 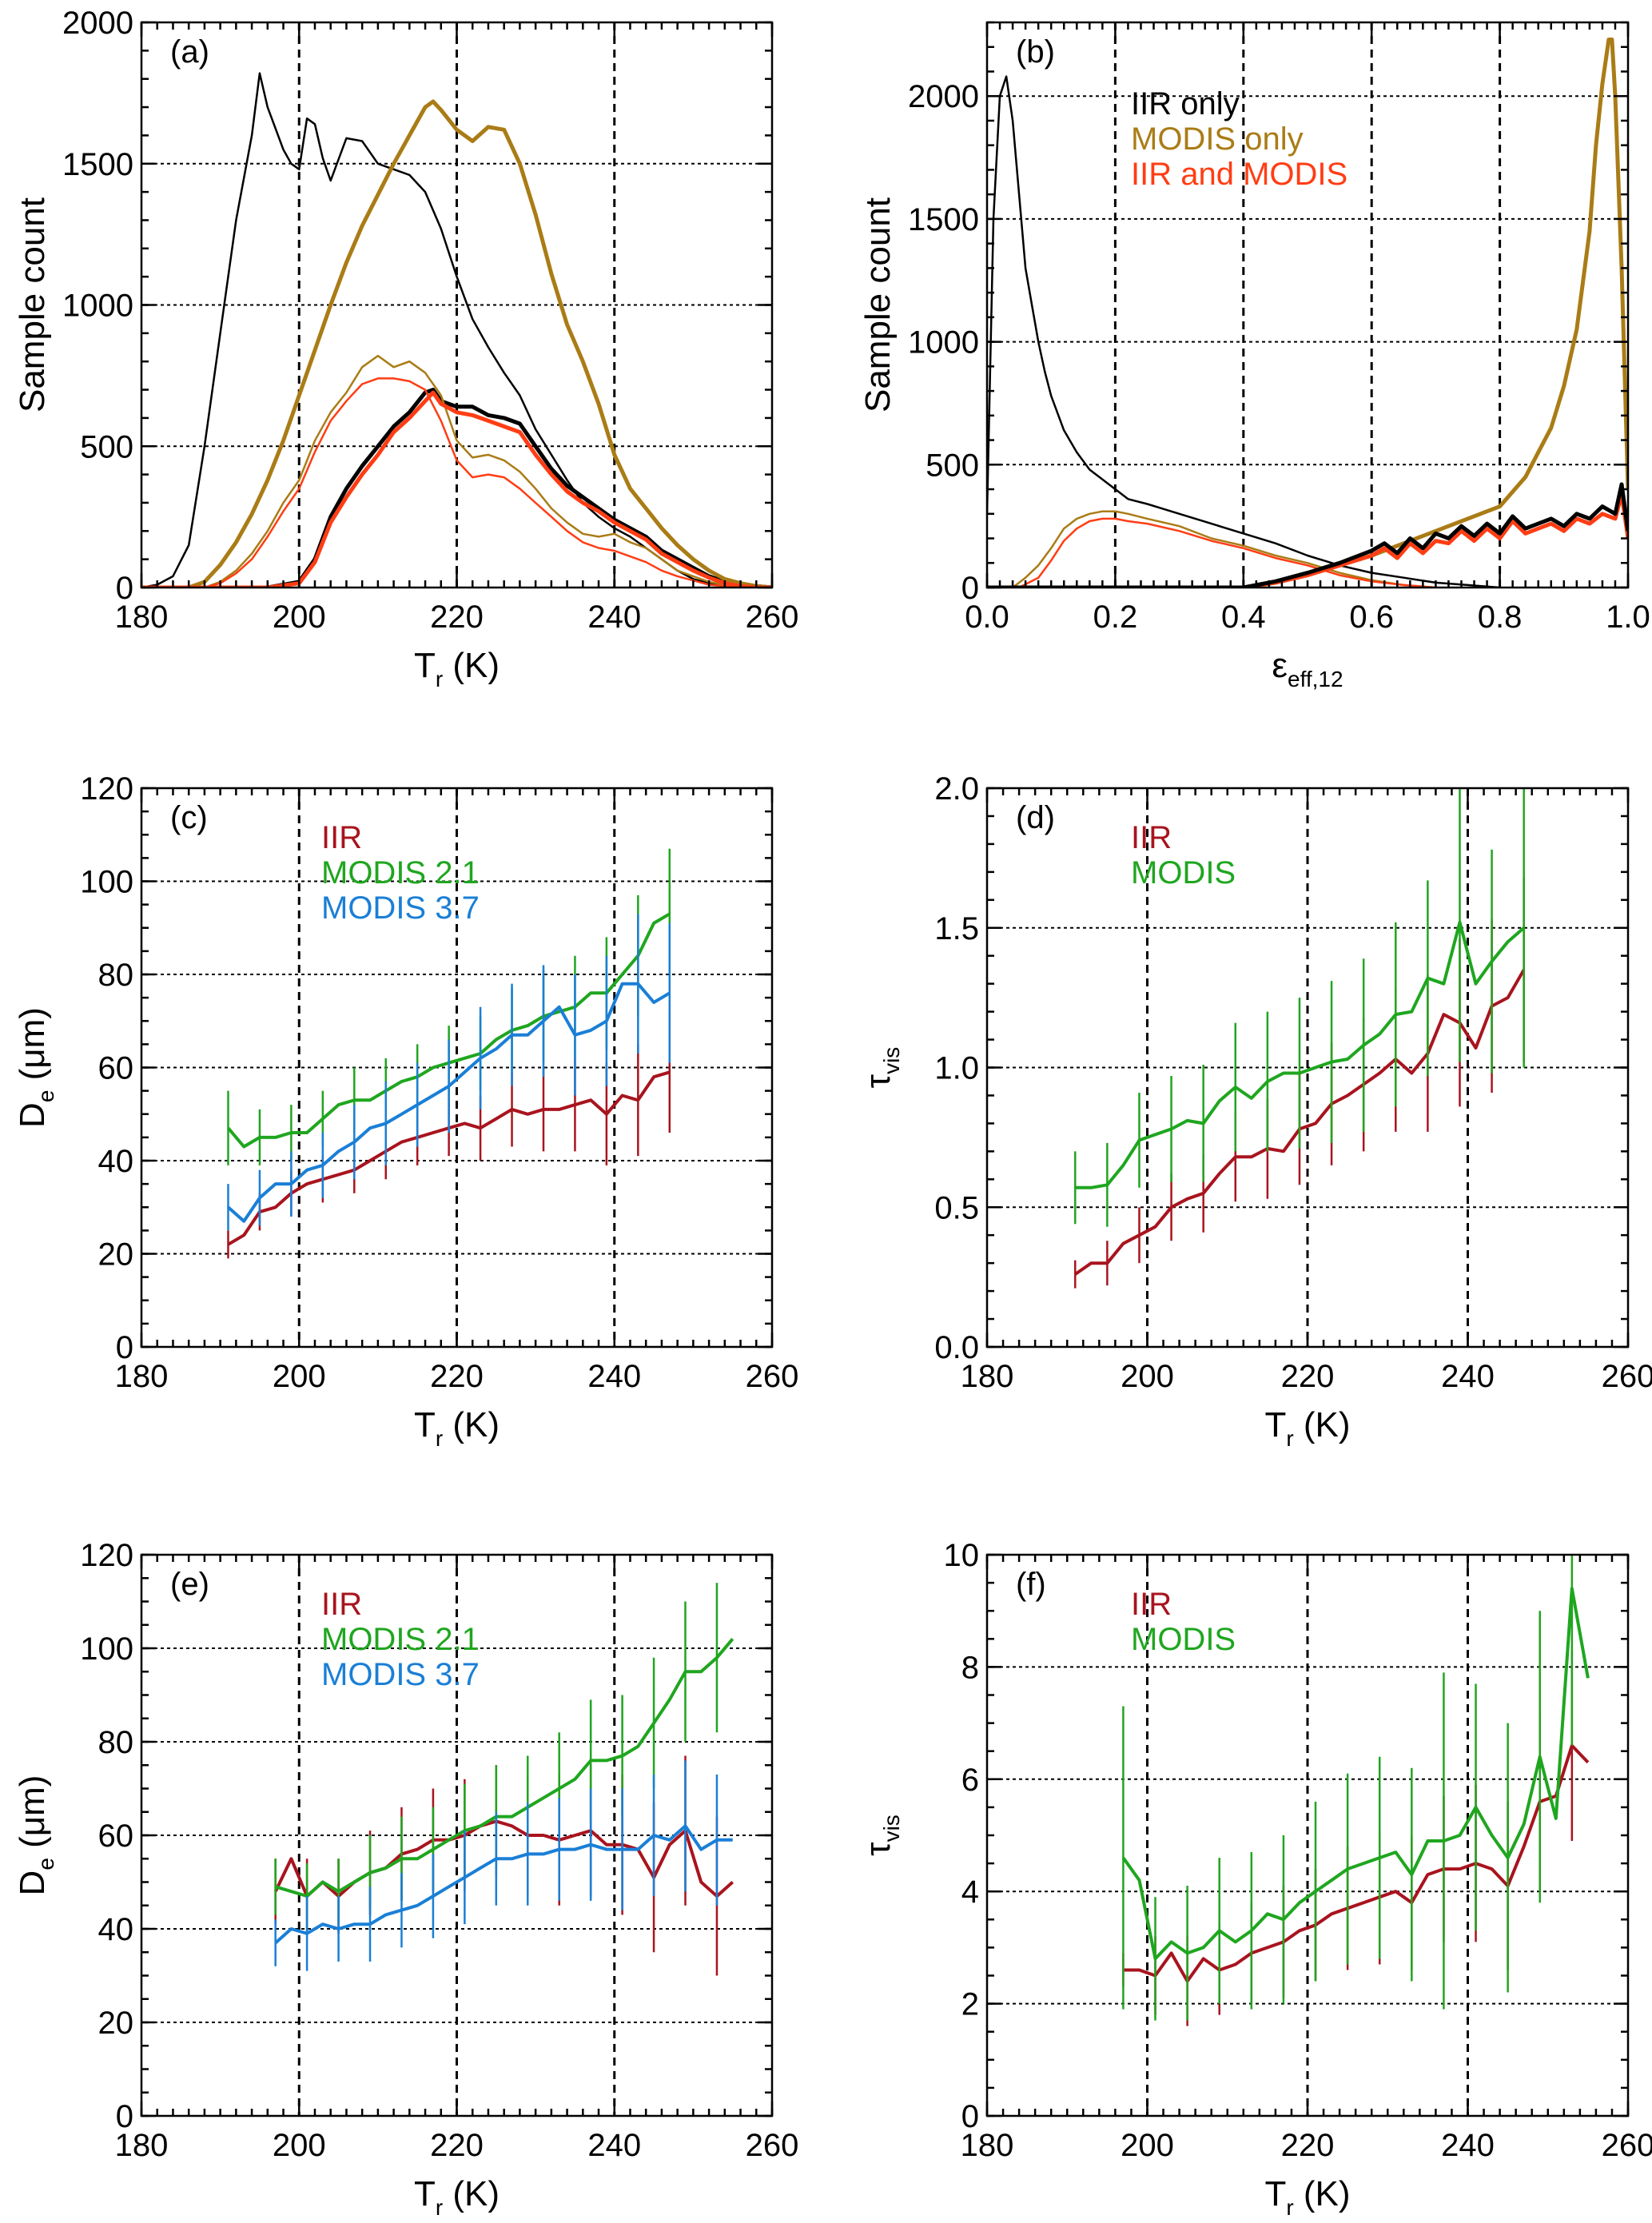 What do you see at coordinates (1243, 331) in the screenshot?
I see `panel-b-series-iir-only` at bounding box center [1243, 331].